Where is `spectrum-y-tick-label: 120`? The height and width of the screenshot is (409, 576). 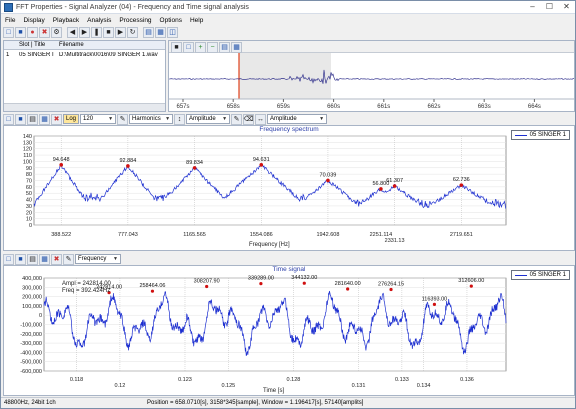
spectrum-y-tick-label: 120 is located at coordinates (27, 150).